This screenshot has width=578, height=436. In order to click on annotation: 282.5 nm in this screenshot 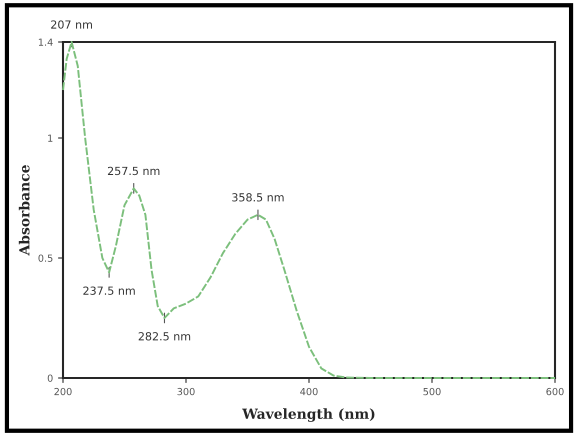, I will do `click(164, 336)`.